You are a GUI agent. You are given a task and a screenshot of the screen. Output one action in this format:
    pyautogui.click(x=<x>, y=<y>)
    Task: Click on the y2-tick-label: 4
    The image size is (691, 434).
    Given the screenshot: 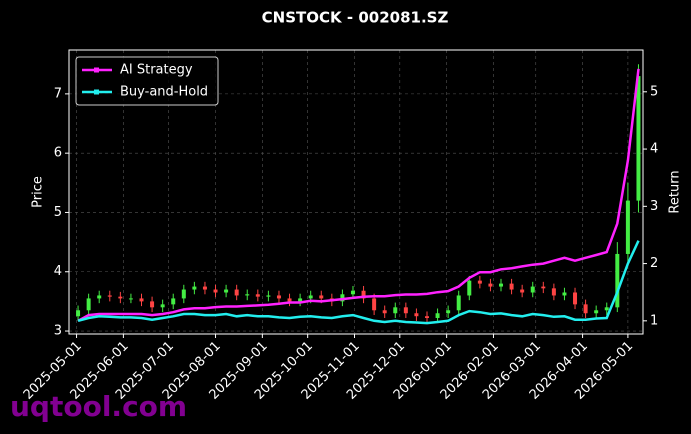 What is the action you would take?
    pyautogui.click(x=654, y=149)
    